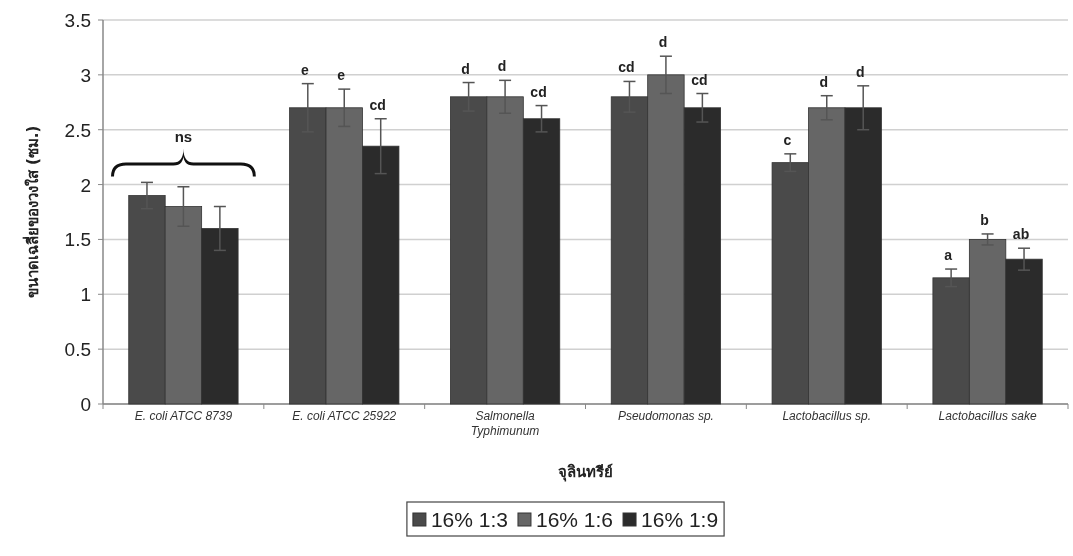  Describe the element at coordinates (77, 350) in the screenshot. I see `y-tick-label: 0.5` at that location.